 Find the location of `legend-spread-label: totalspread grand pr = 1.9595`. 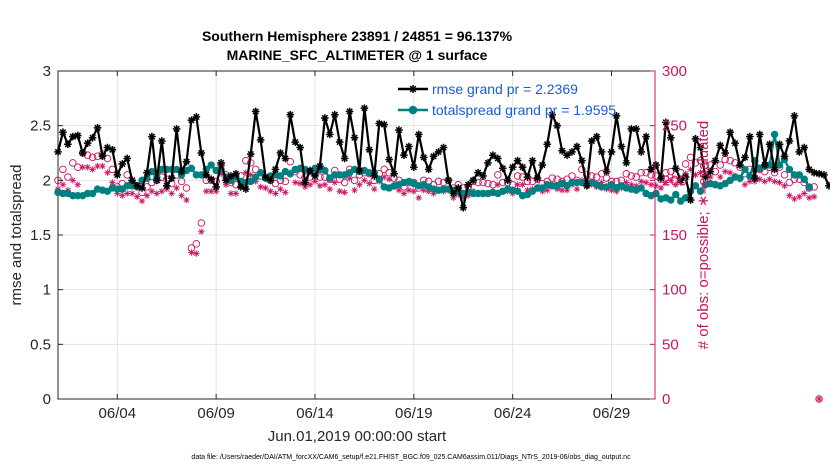

legend-spread-label: totalspread grand pr = 1.9595 is located at coordinates (524, 110).